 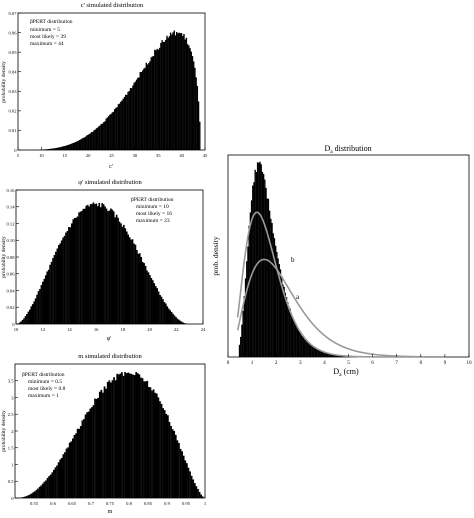 What do you see at coordinates (12, 52) in the screenshot?
I see `y-tick-label: 0.05` at bounding box center [12, 52].